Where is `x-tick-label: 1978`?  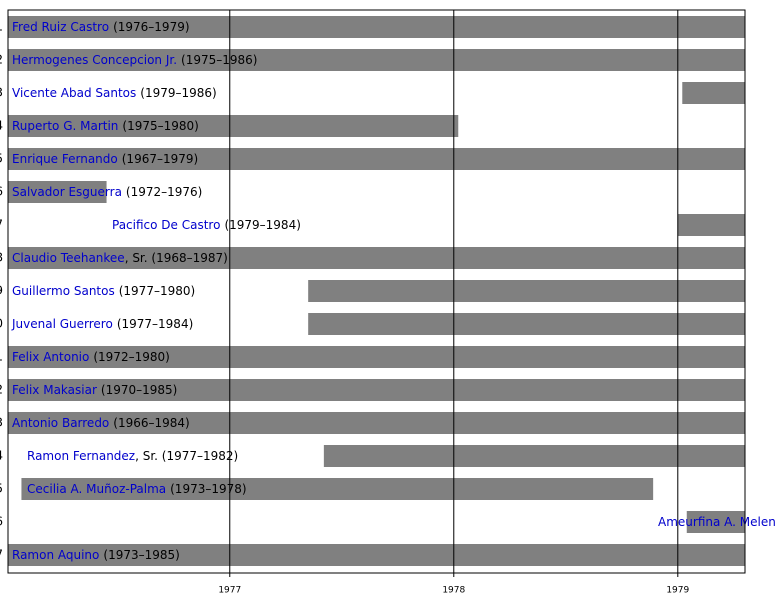 x-tick-label: 1978 is located at coordinates (453, 590).